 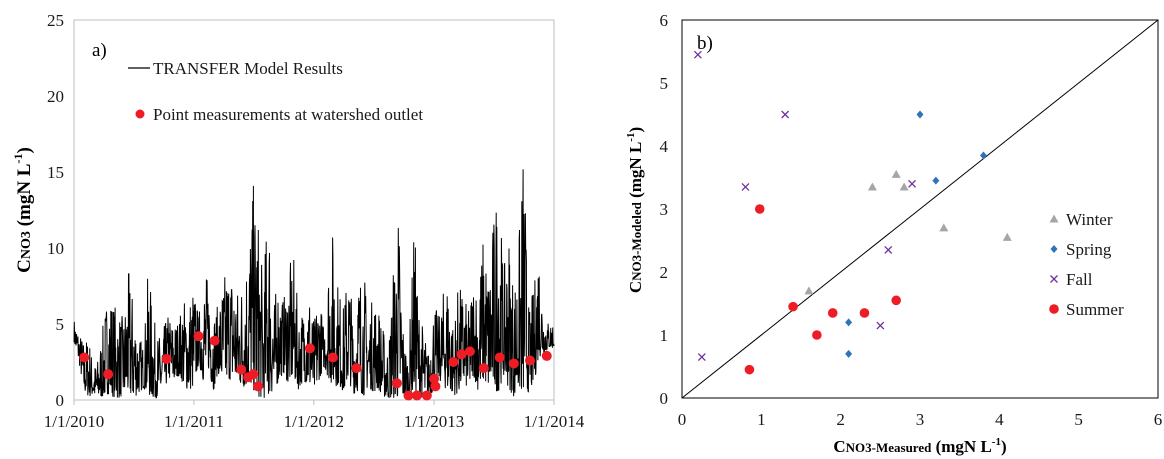 I want to click on chart-b-legend: Winter Spring Fall Summer, so click(x=1086, y=264).